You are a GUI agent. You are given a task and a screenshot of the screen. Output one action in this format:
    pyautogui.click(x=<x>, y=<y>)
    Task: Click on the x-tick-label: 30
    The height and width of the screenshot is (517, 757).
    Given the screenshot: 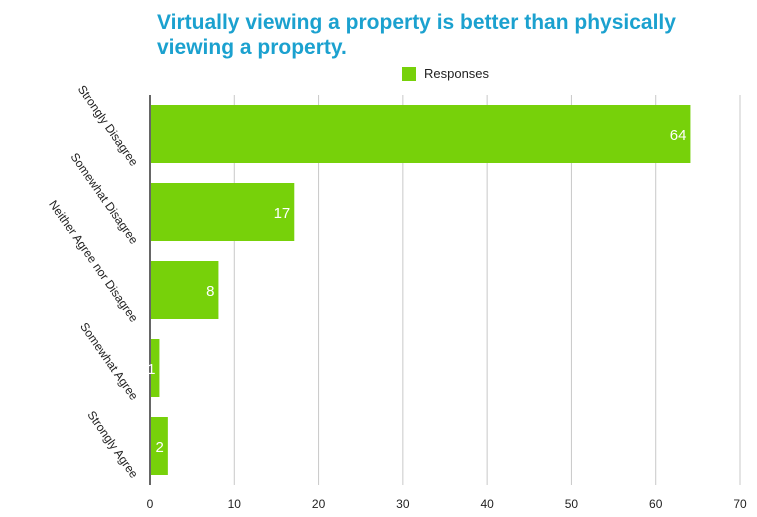 What is the action you would take?
    pyautogui.click(x=403, y=504)
    